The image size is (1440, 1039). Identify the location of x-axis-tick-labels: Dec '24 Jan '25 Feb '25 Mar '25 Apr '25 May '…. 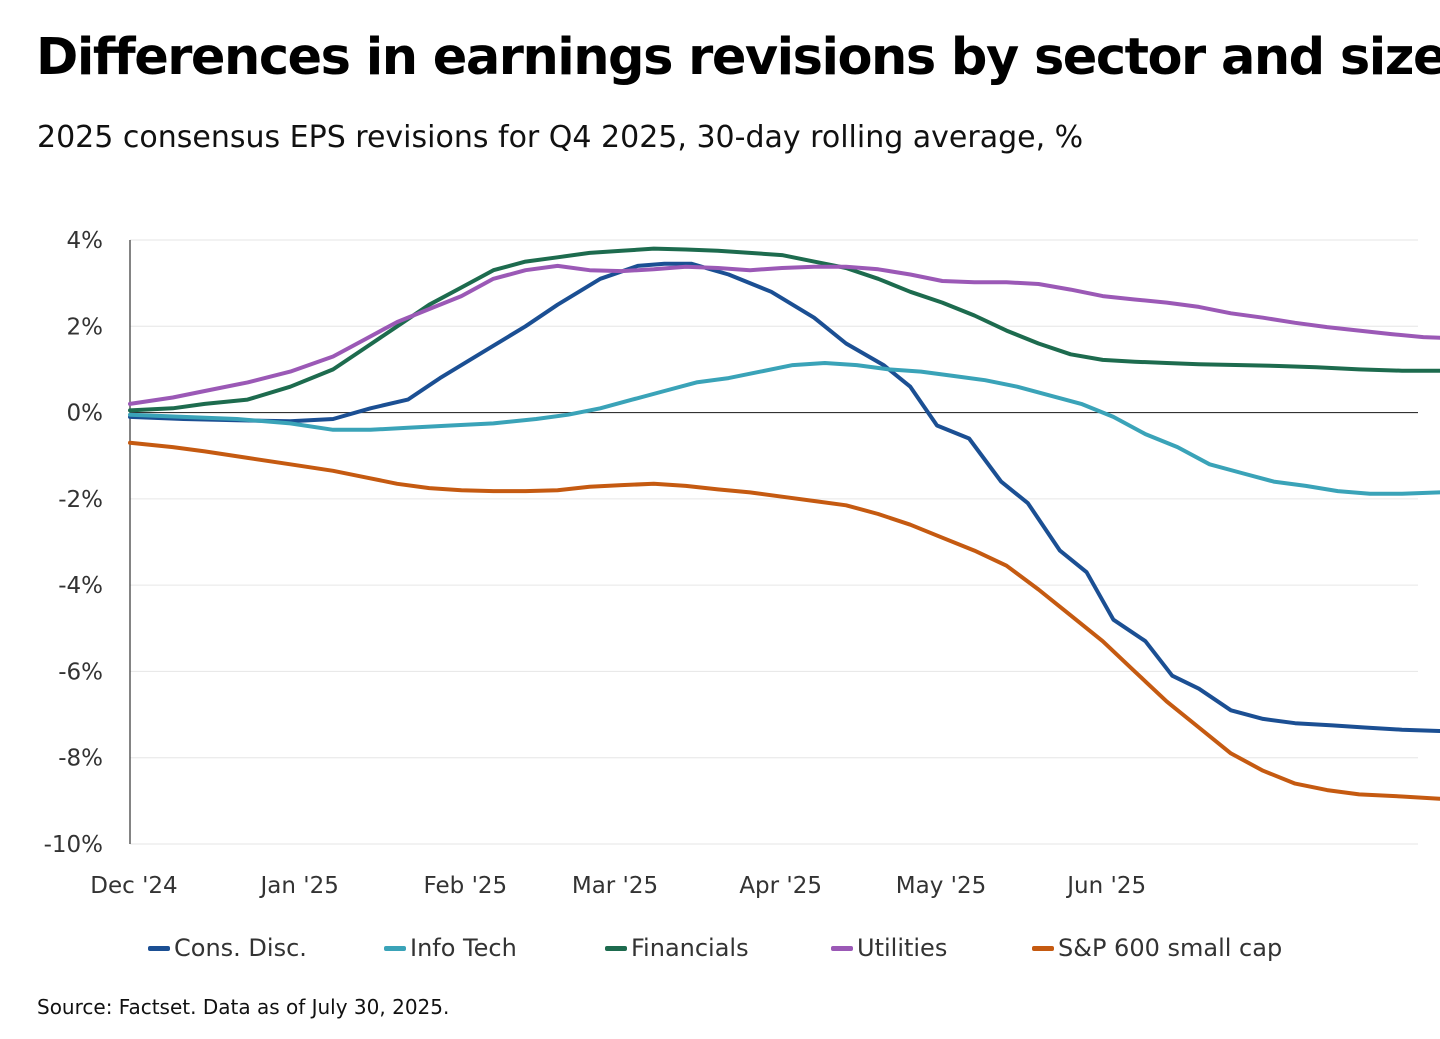
(618, 886).